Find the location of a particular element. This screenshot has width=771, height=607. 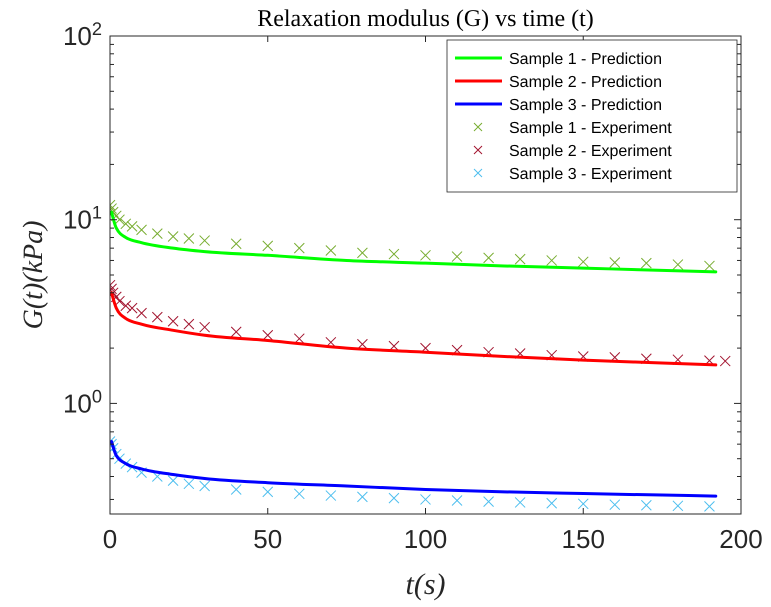

x-tick-label: 150 is located at coordinates (583, 539).